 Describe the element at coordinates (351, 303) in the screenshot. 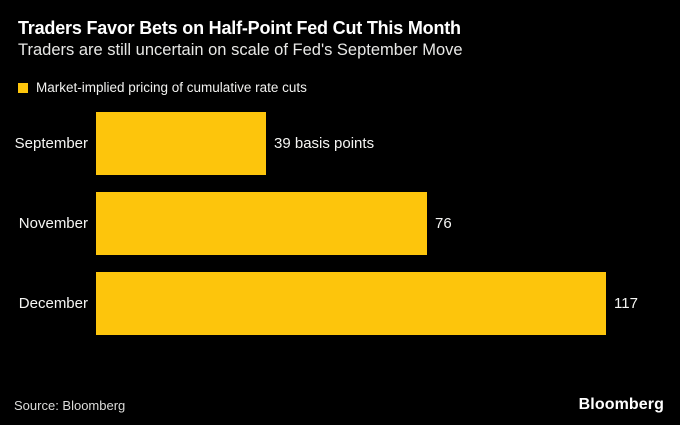

I see `bar-december` at that location.